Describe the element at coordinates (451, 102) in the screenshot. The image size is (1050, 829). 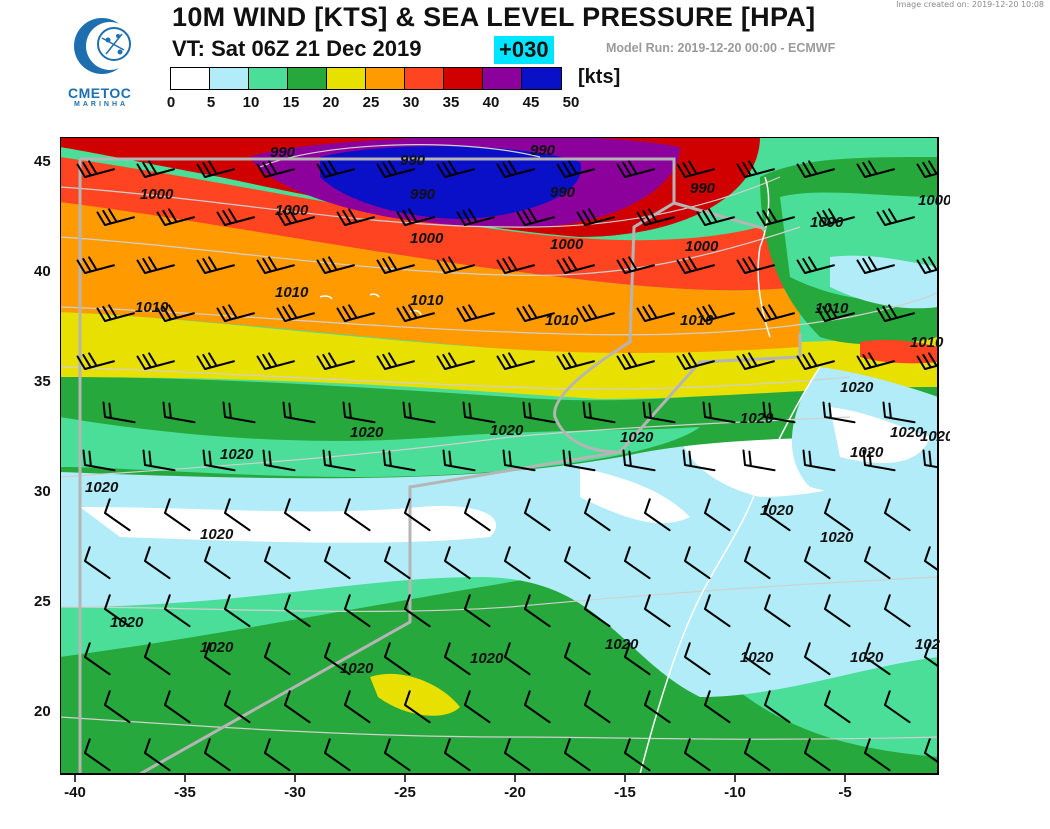
I see `colorbar-tick-label: 35` at that location.